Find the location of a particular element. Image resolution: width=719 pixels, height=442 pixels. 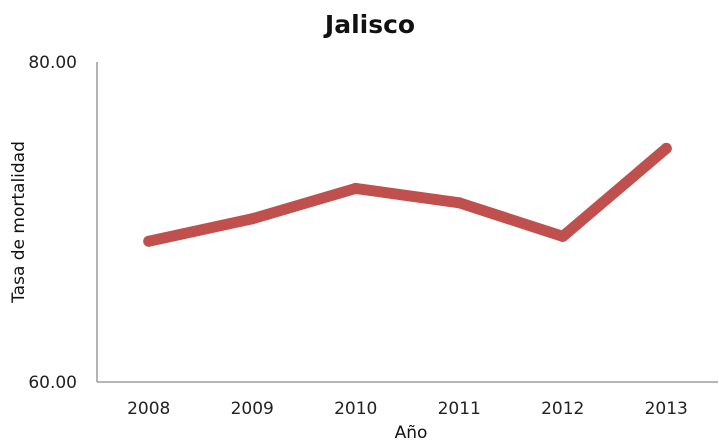

y-tick-label: 60.00 is located at coordinates (52, 383).